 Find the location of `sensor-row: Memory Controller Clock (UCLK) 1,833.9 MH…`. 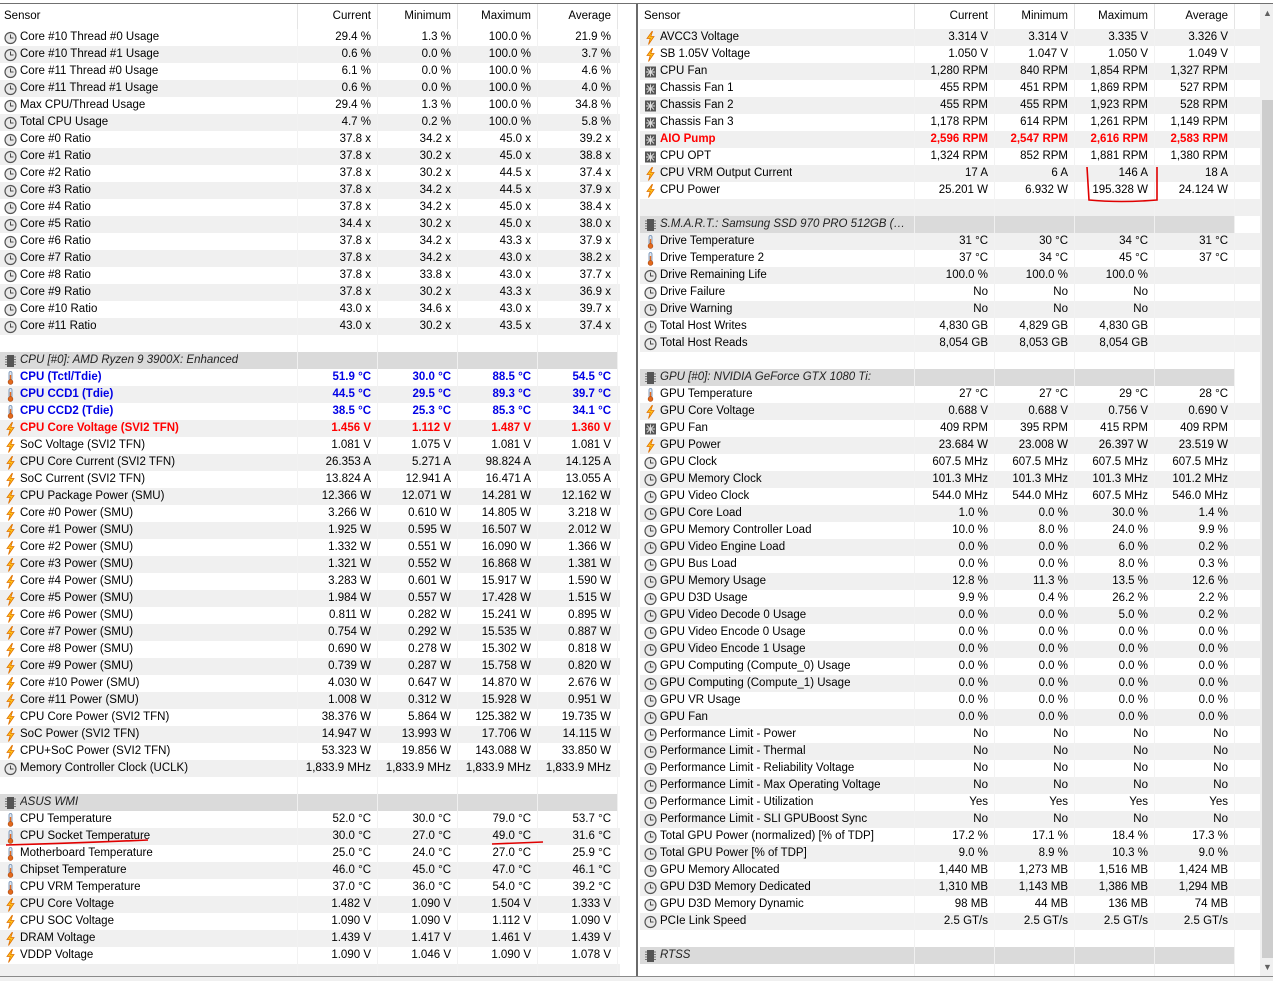

sensor-row: Memory Controller Clock (UCLK) 1,833.9 MH… is located at coordinates (310, 768).